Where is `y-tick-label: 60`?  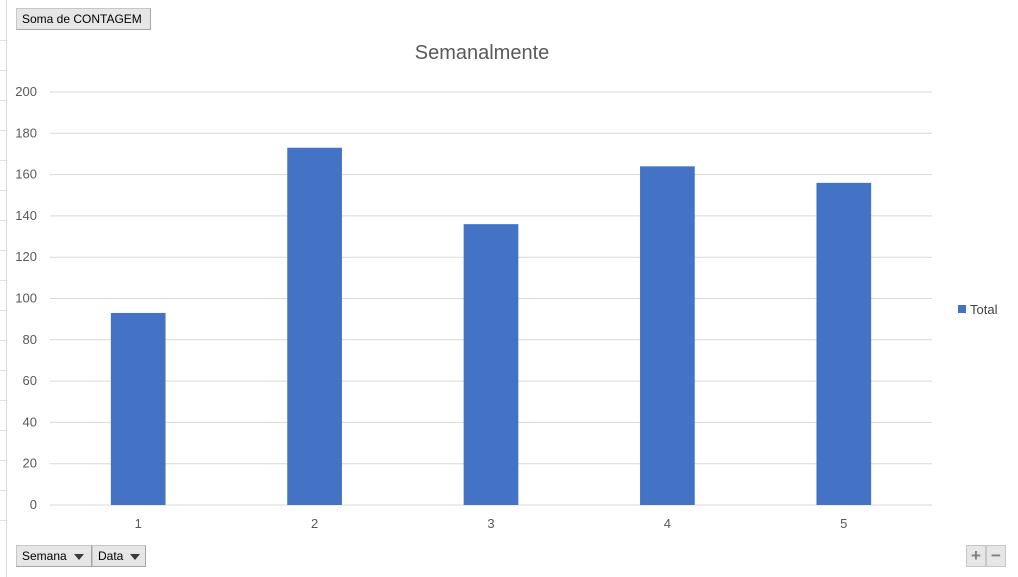
y-tick-label: 60 is located at coordinates (30, 380).